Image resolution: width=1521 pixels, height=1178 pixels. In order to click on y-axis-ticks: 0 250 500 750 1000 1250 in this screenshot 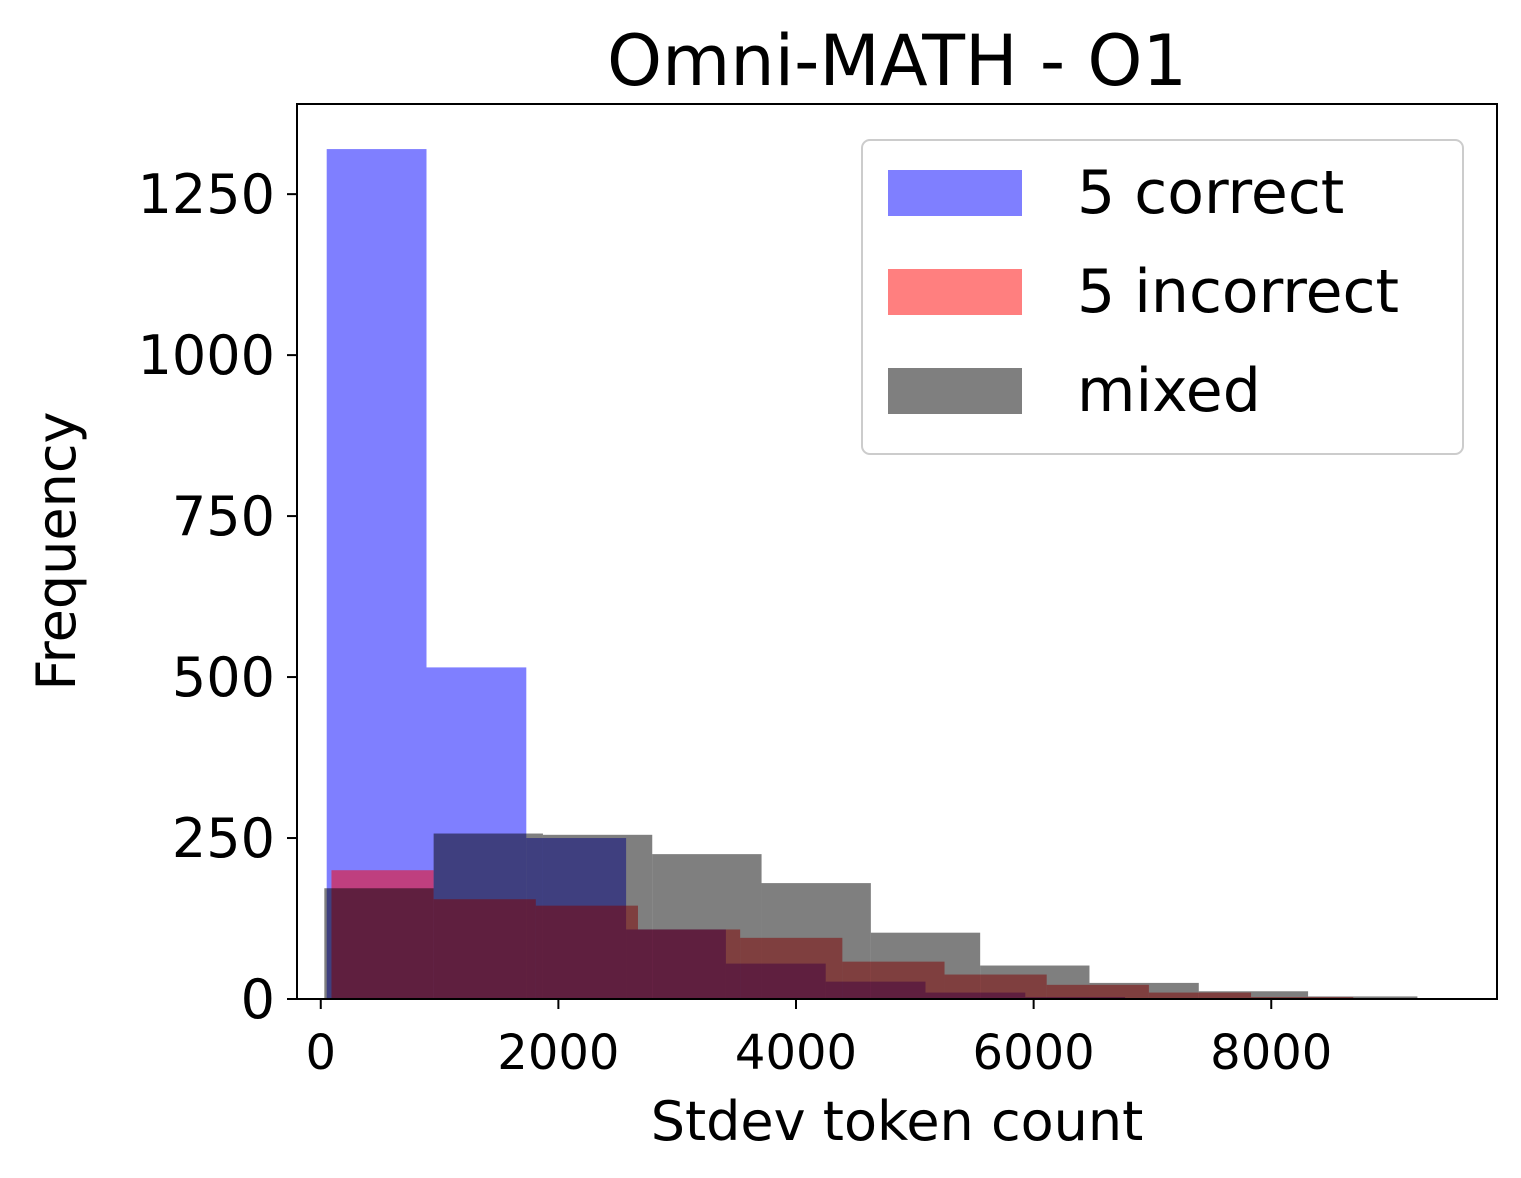, I will do `click(217, 597)`.